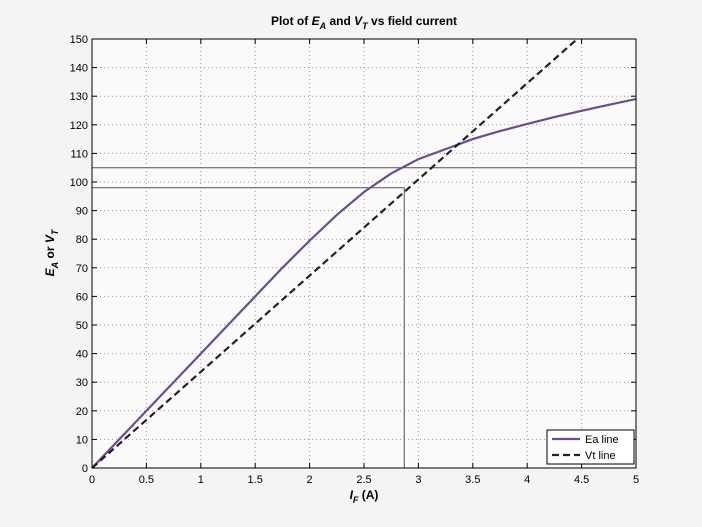 This screenshot has height=527, width=702. I want to click on y-tick-label: 0, so click(85, 469).